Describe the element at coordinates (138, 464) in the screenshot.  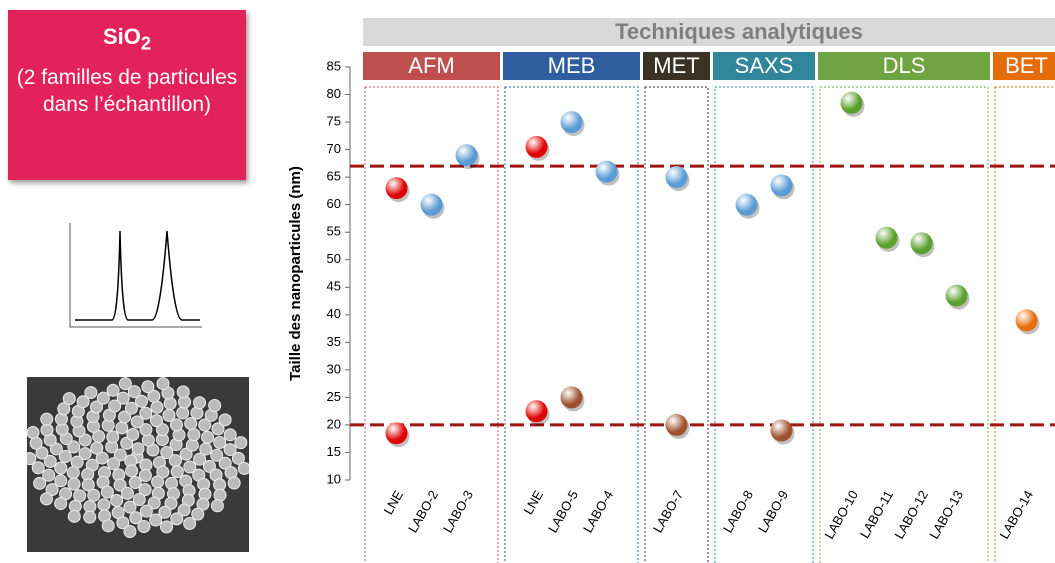
I see `sem-image` at that location.